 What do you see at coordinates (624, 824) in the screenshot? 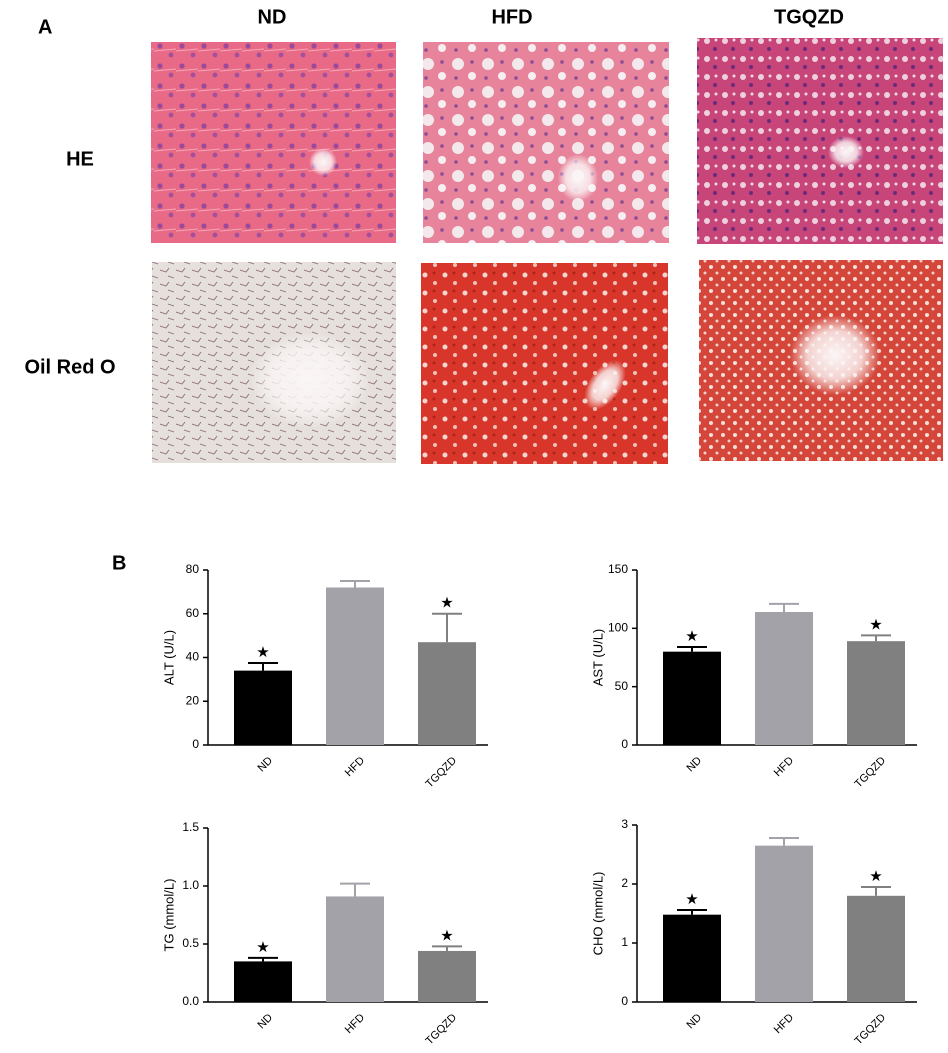
I see `y-tick-label: 3` at bounding box center [624, 824].